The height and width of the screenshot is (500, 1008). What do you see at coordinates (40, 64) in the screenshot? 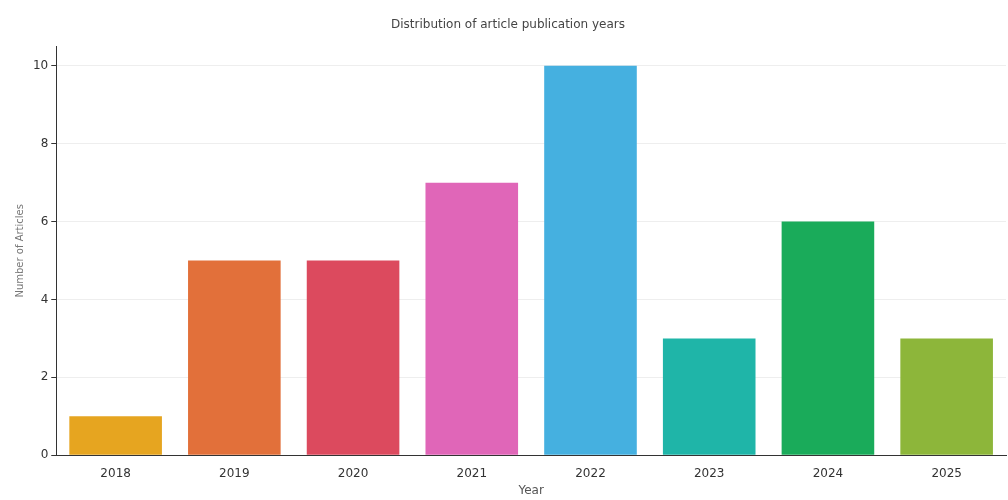
I see `y-tick-label: 10` at bounding box center [40, 64].